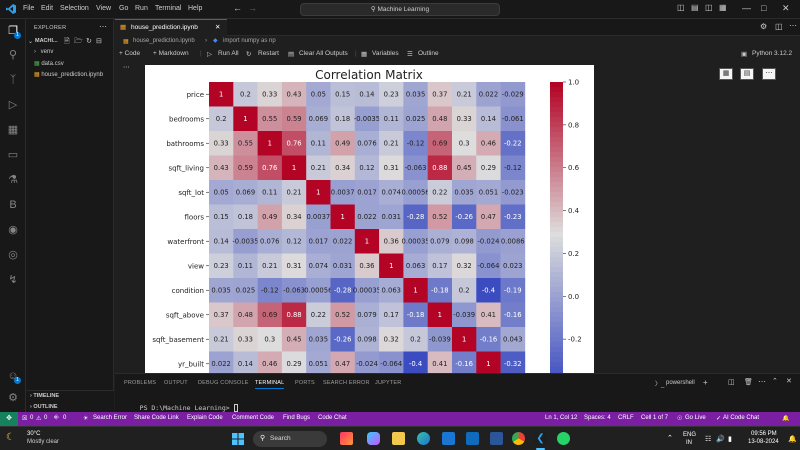 Image resolution: width=800 pixels, height=450 pixels. Describe the element at coordinates (705, 382) in the screenshot. I see `new-terminal-icon: +` at that location.